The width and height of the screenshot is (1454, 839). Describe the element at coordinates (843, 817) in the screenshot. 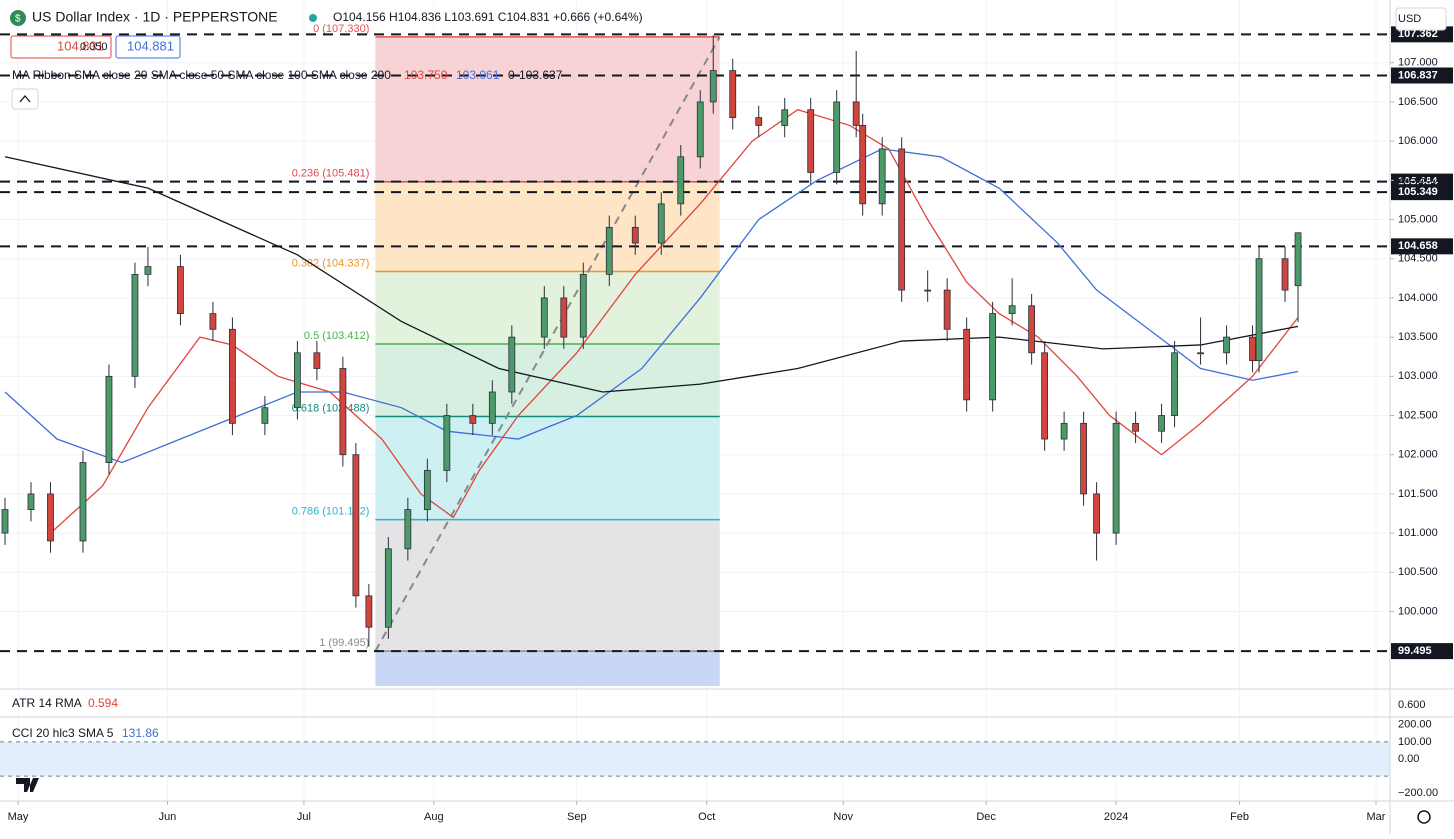

I see `x-tick-label: Nov` at that location.